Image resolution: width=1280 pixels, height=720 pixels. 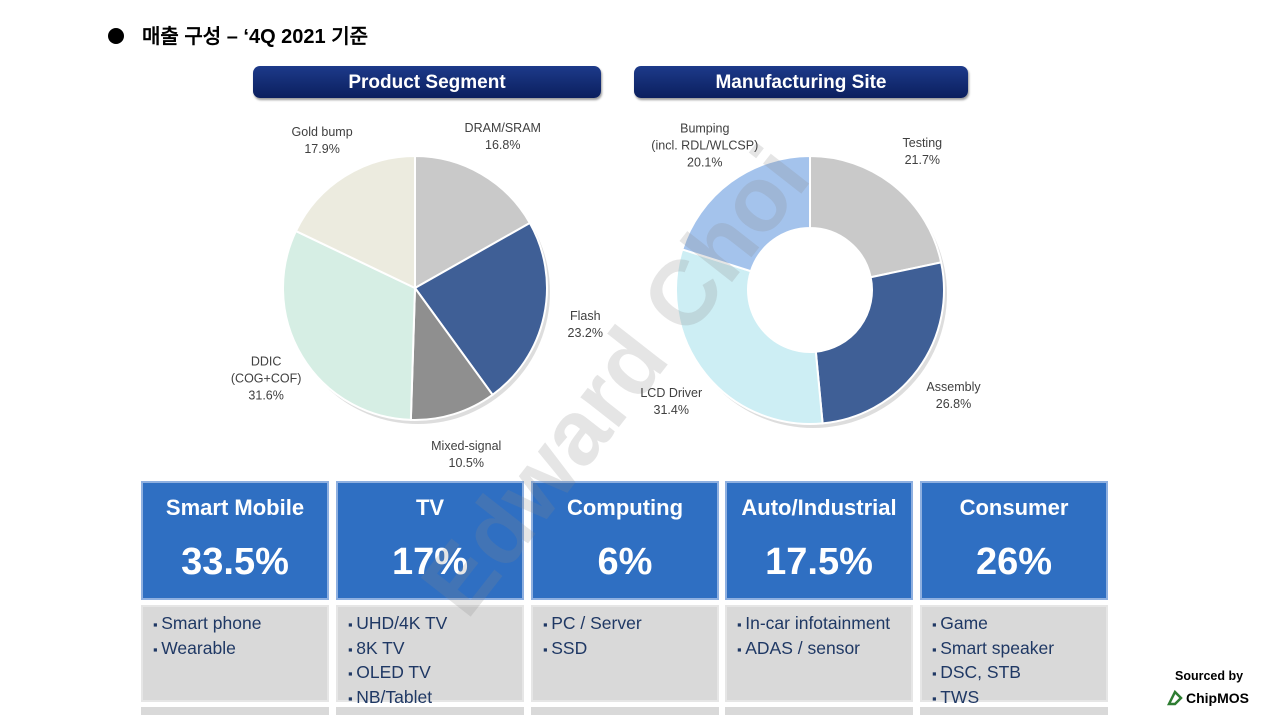 I want to click on card-name: TV, so click(x=430, y=507).